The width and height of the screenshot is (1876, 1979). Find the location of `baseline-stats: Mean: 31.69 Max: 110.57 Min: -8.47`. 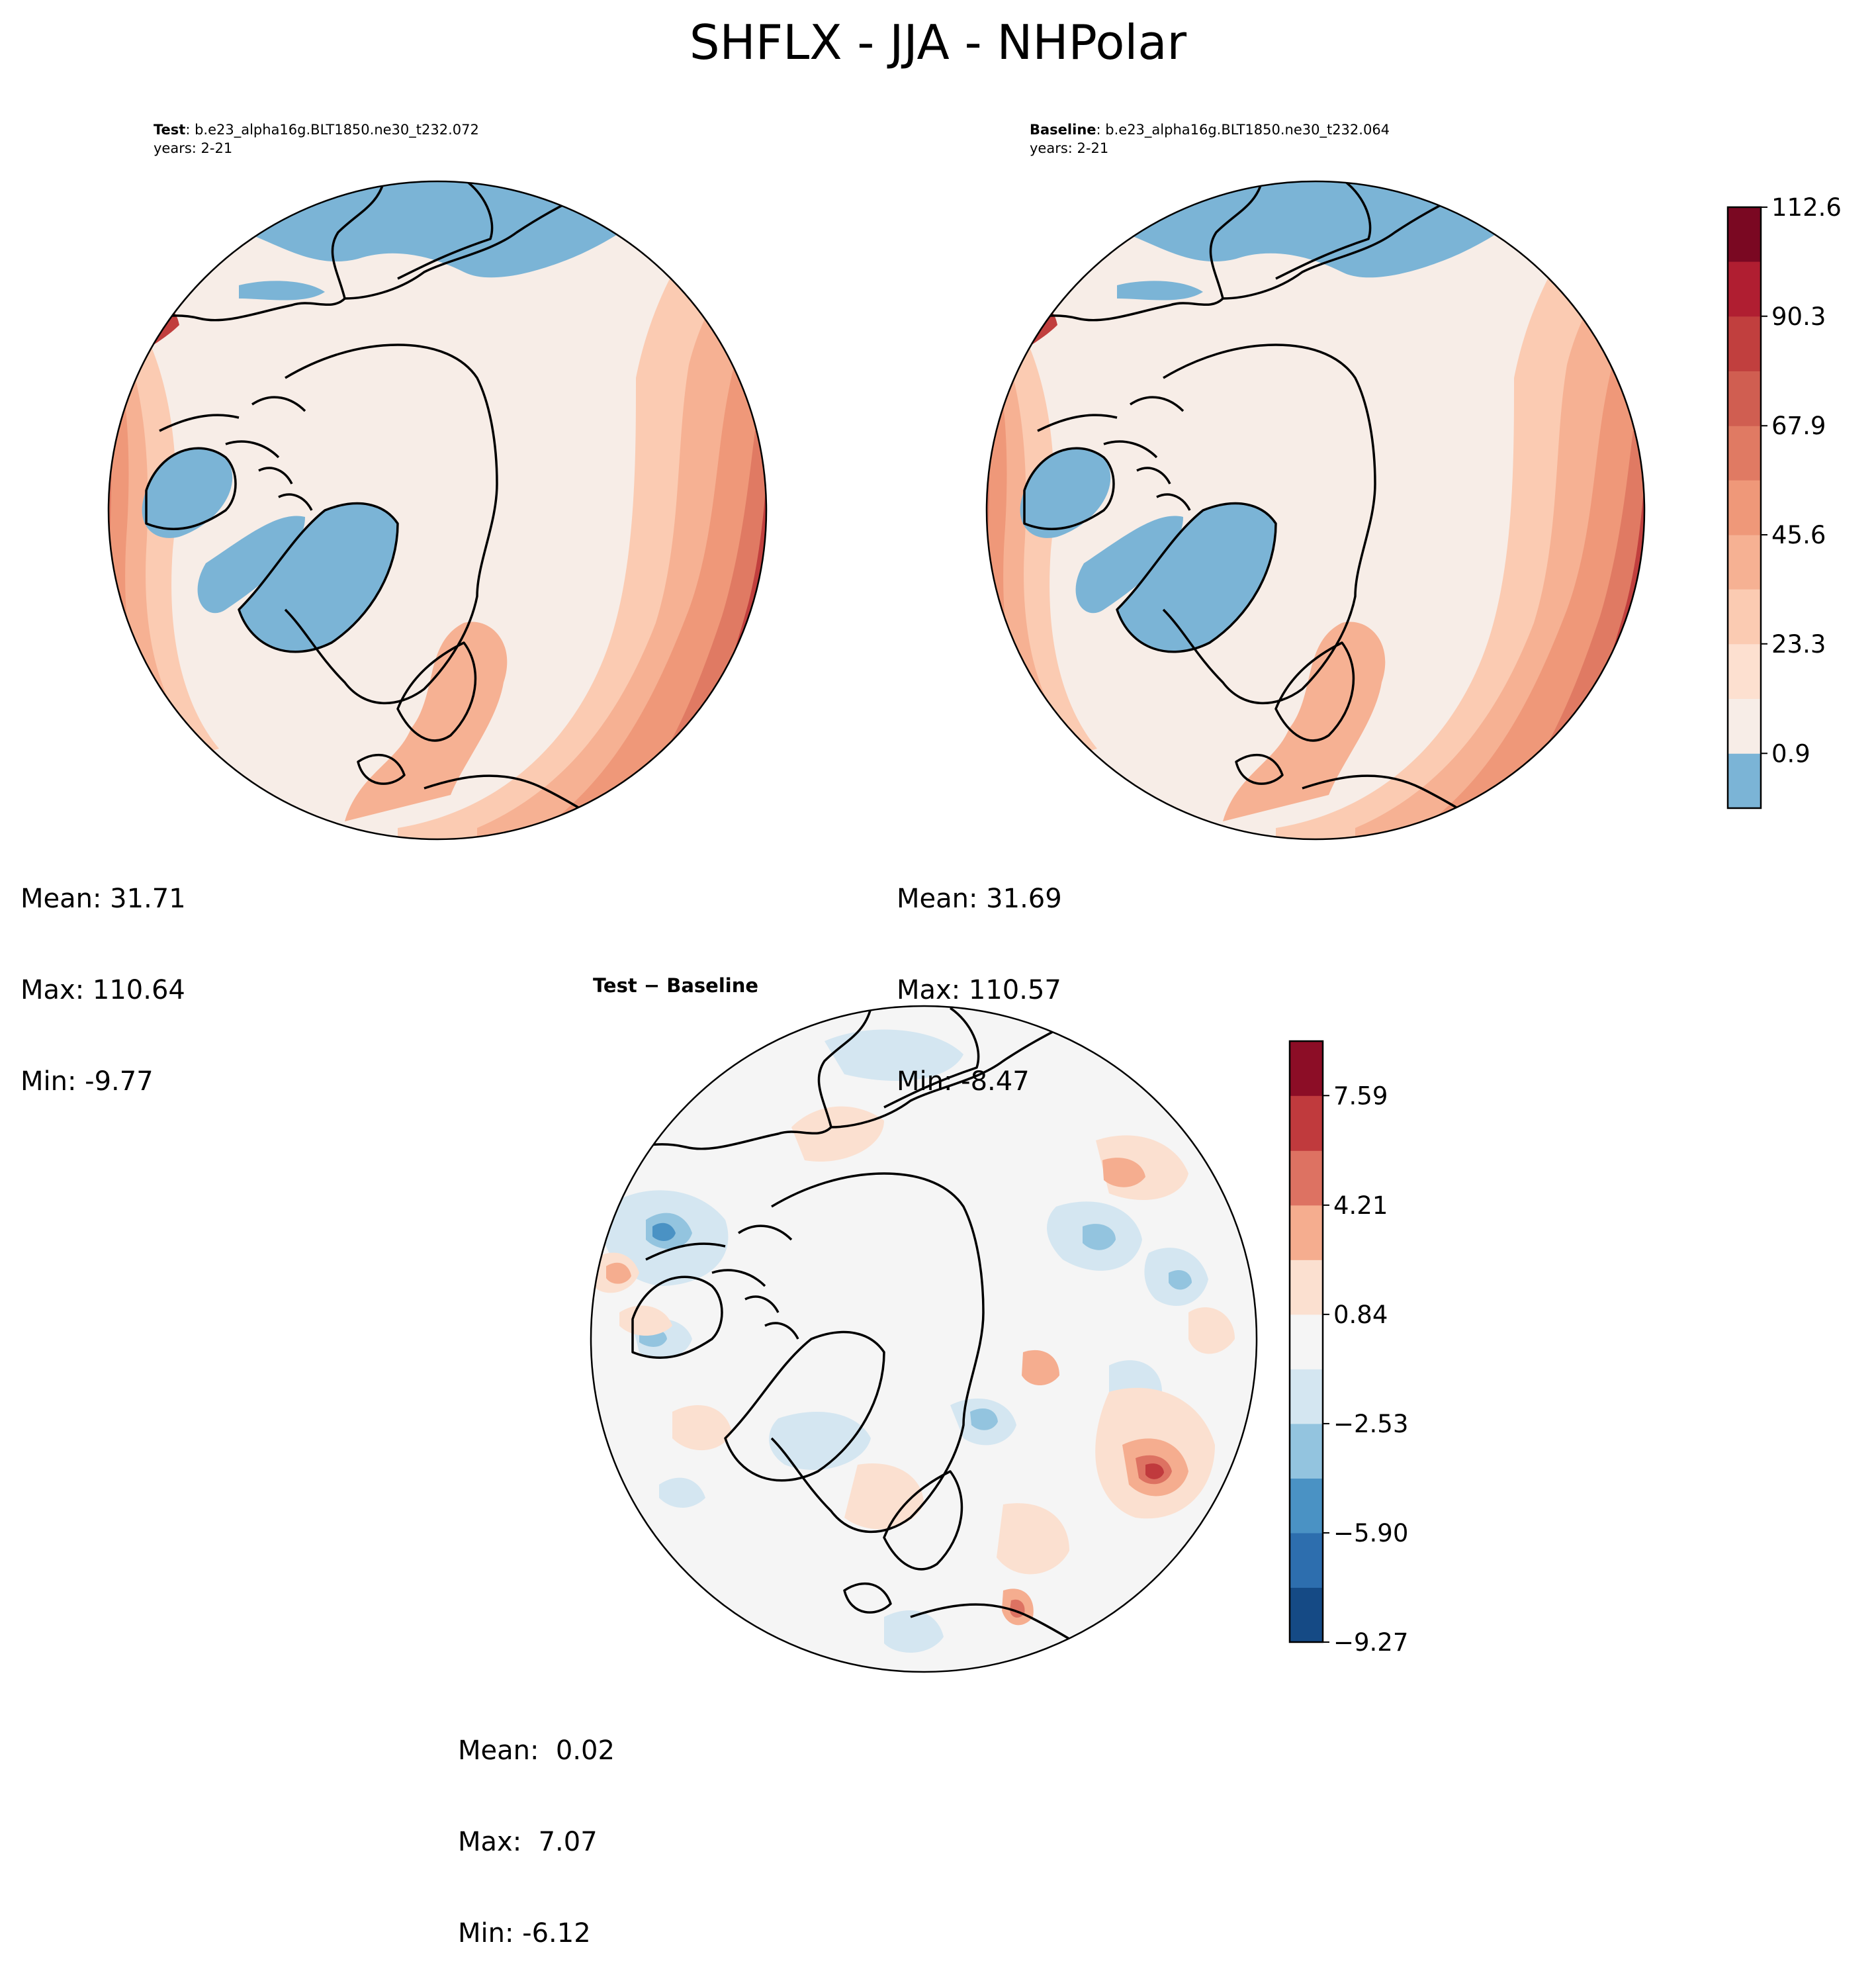

baseline-stats: Mean: 31.69 Max: 110.57 Min: -8.47 is located at coordinates (979, 975).